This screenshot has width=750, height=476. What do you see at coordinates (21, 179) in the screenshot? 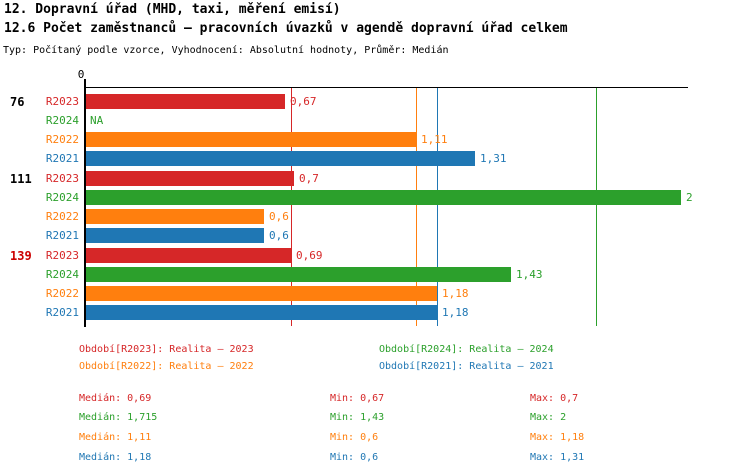
I see `group-label: 111` at bounding box center [21, 179].